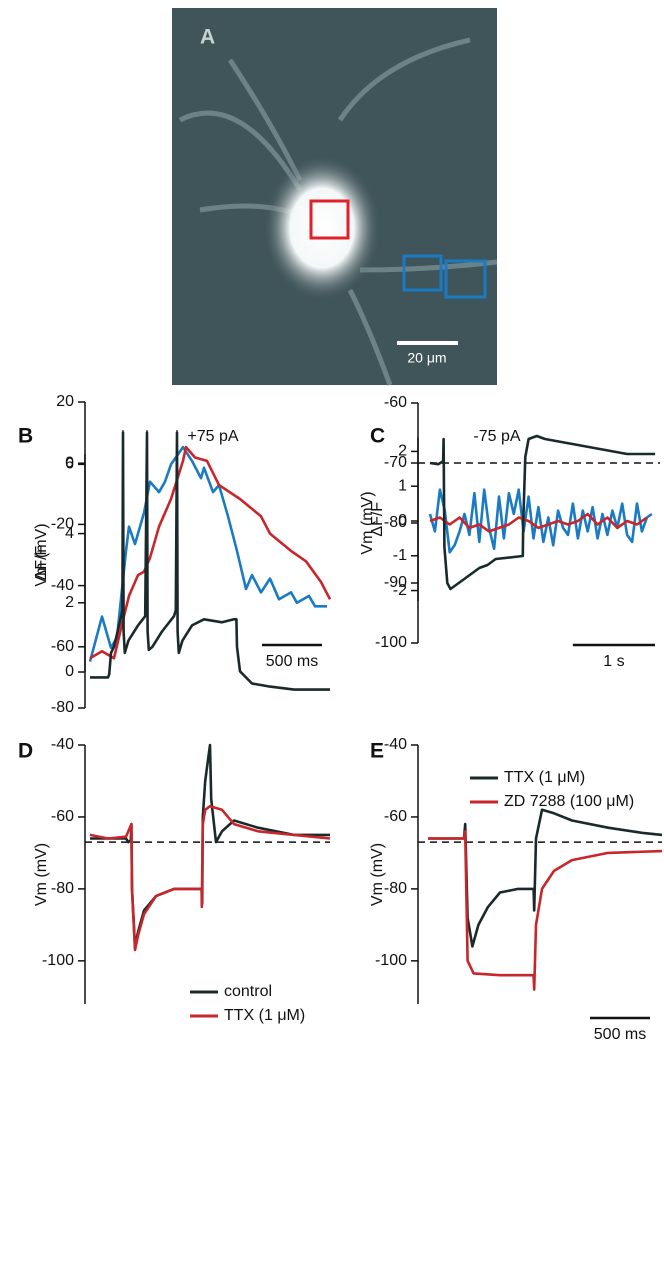  What do you see at coordinates (426, 358) in the screenshot?
I see `scale-bar-label: 20 μm` at bounding box center [426, 358].